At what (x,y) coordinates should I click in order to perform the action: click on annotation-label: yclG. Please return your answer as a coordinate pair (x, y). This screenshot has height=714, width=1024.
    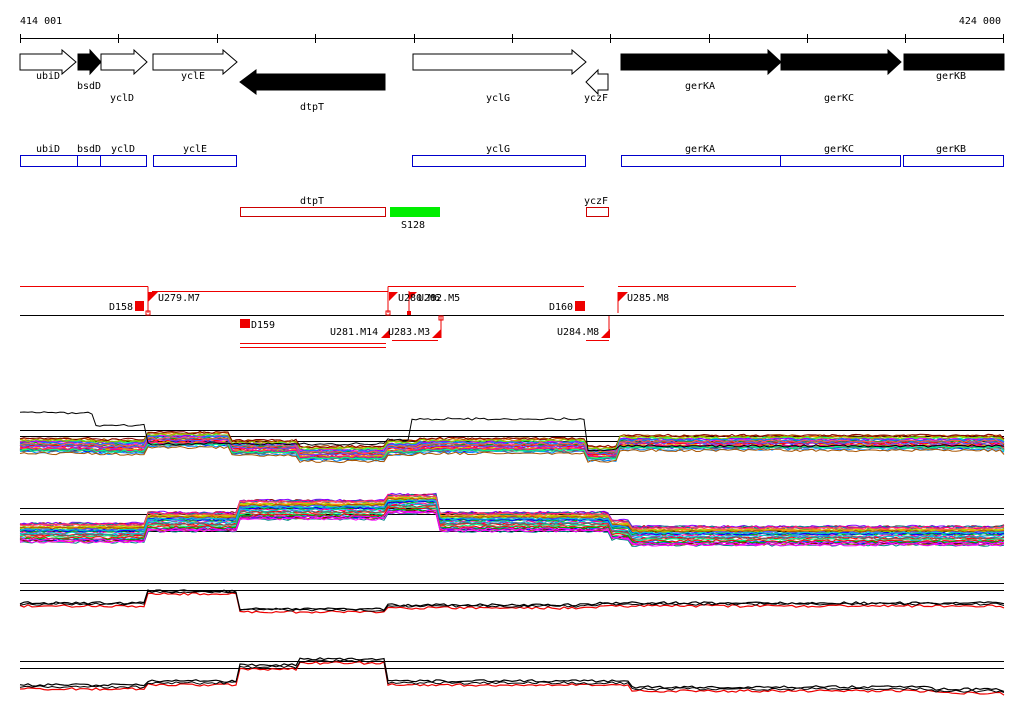
    Looking at the image, I should click on (498, 149).